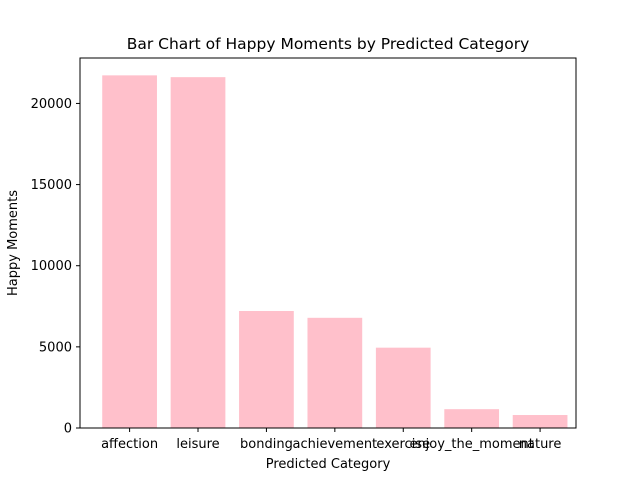 This screenshot has height=480, width=640. I want to click on bar-achievement, so click(335, 372).